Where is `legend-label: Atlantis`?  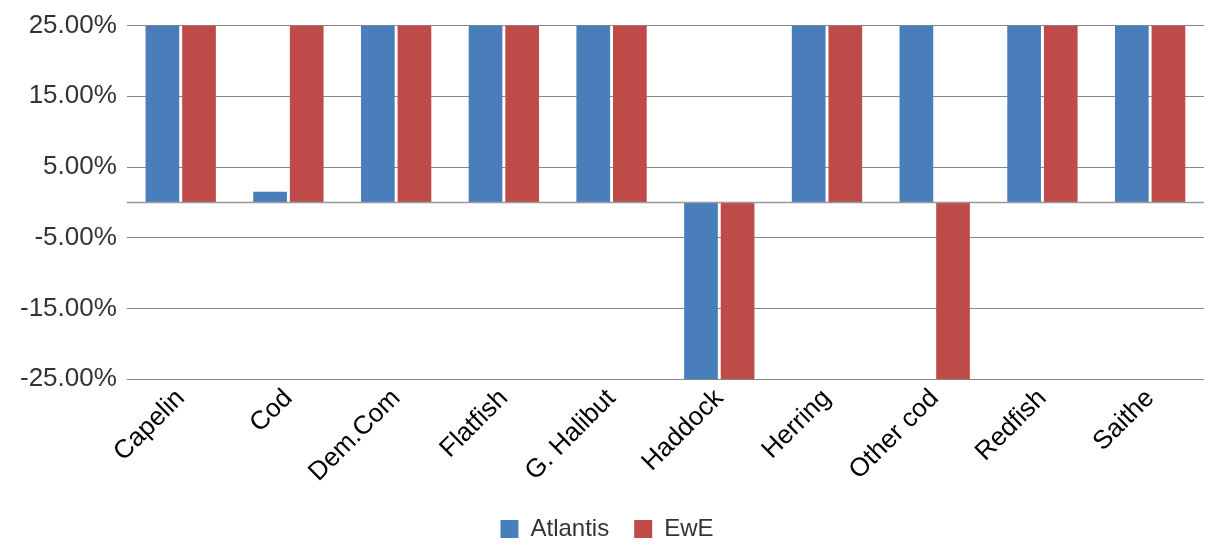
legend-label: Atlantis is located at coordinates (570, 527).